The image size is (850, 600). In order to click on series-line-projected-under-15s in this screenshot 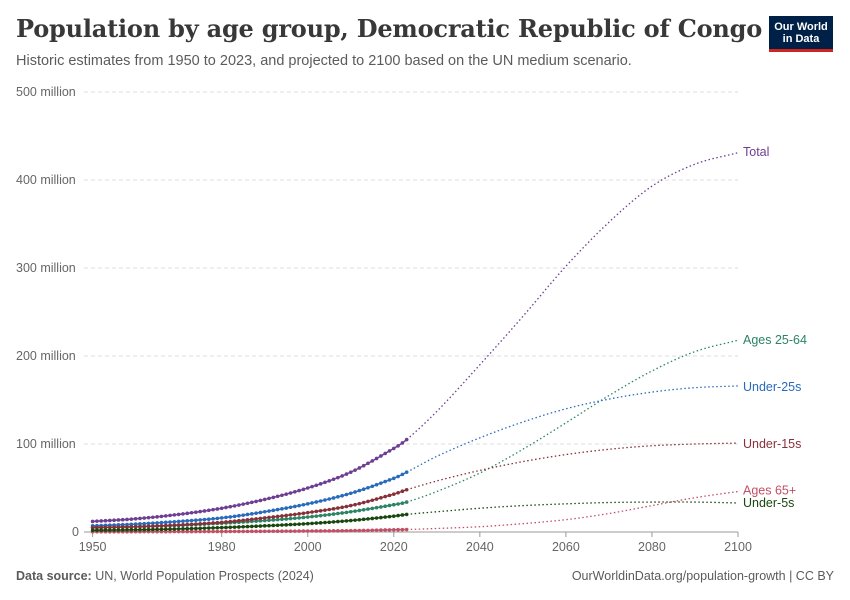, I will do `click(572, 466)`.